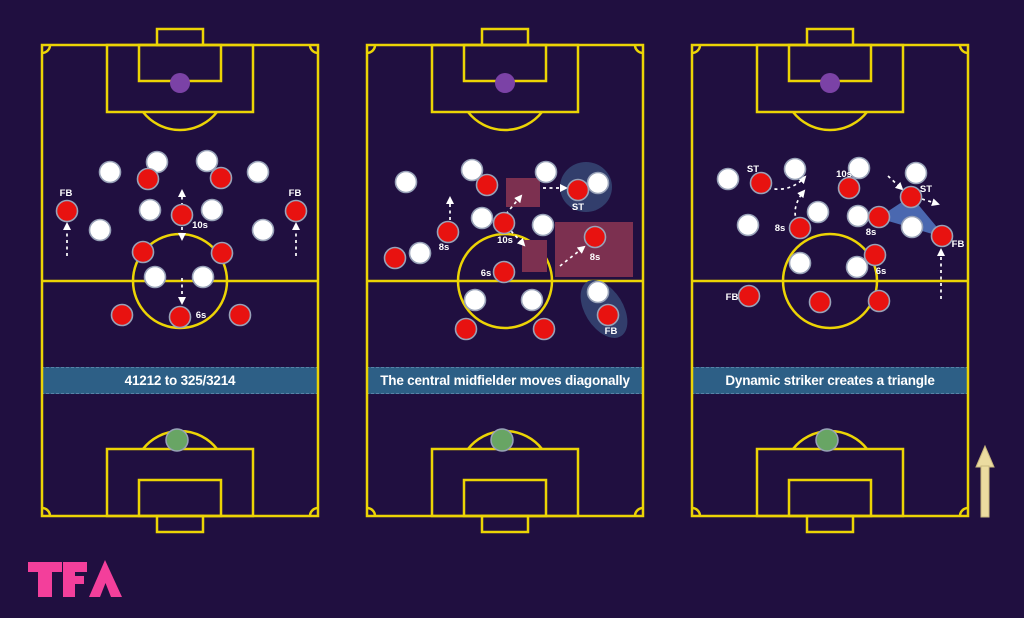 The image size is (1024, 618). What do you see at coordinates (830, 121) in the screenshot?
I see `penalty-arc-top` at bounding box center [830, 121].